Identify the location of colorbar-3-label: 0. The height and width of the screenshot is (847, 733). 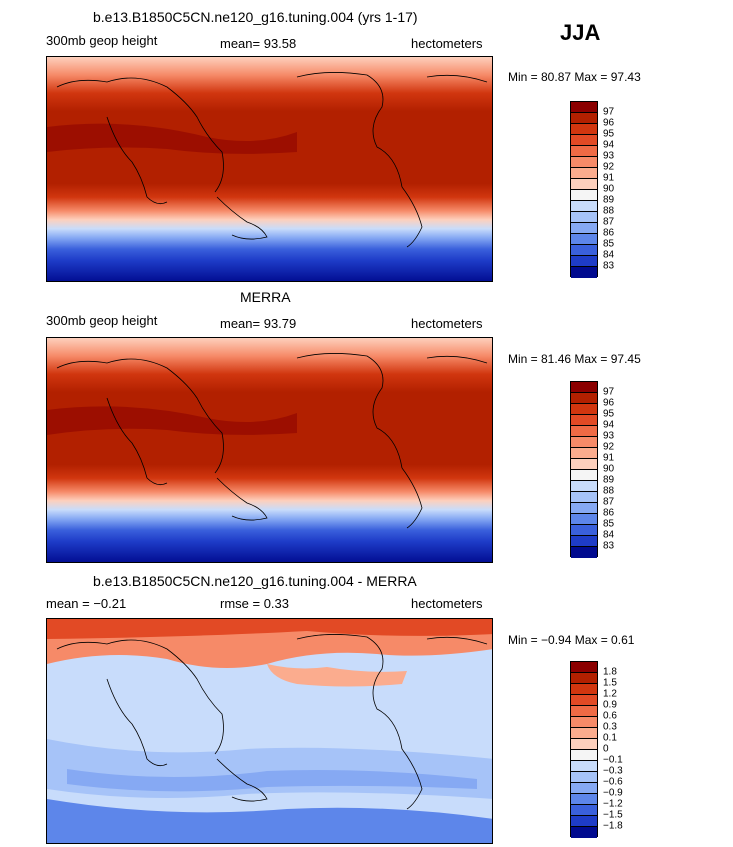
(606, 749).